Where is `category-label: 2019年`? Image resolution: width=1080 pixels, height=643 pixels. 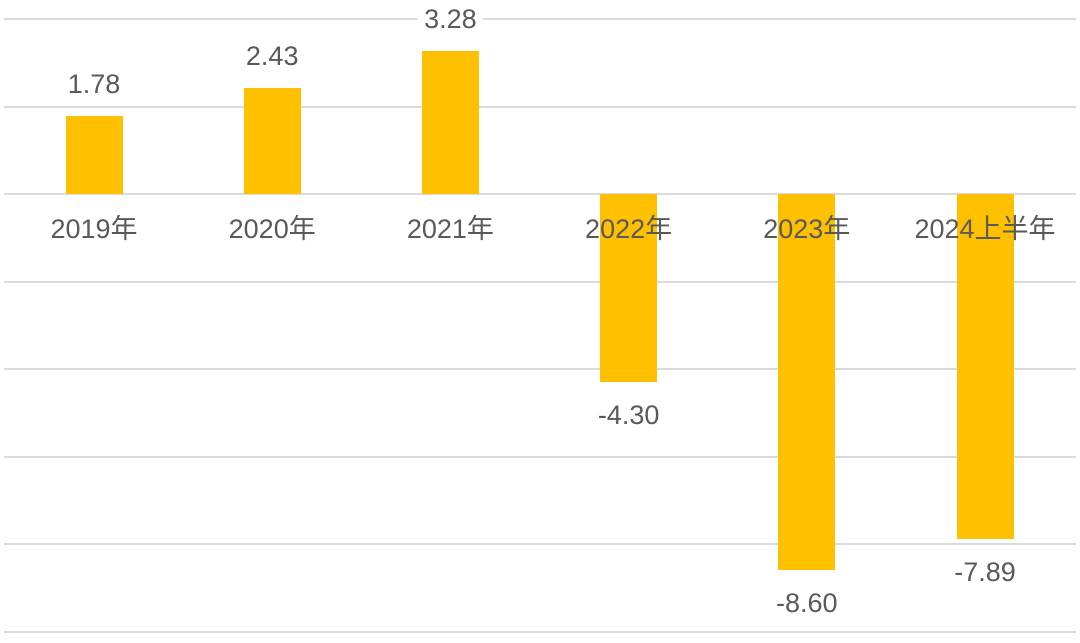
category-label: 2019年 is located at coordinates (94, 229).